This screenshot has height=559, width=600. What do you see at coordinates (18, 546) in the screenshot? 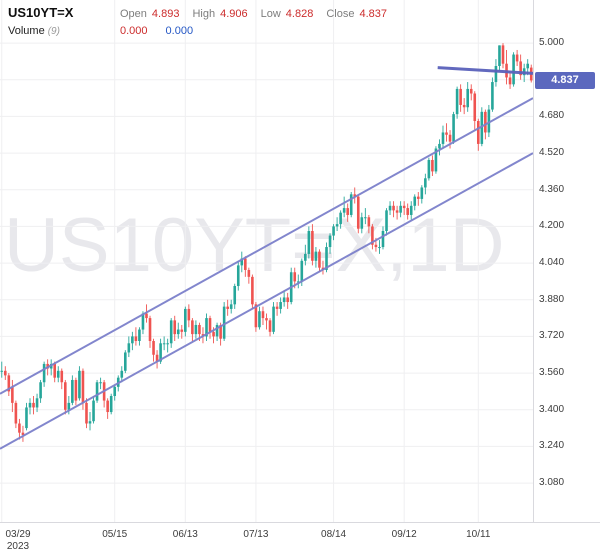
I see `year-tick-label: 2023` at bounding box center [18, 546].